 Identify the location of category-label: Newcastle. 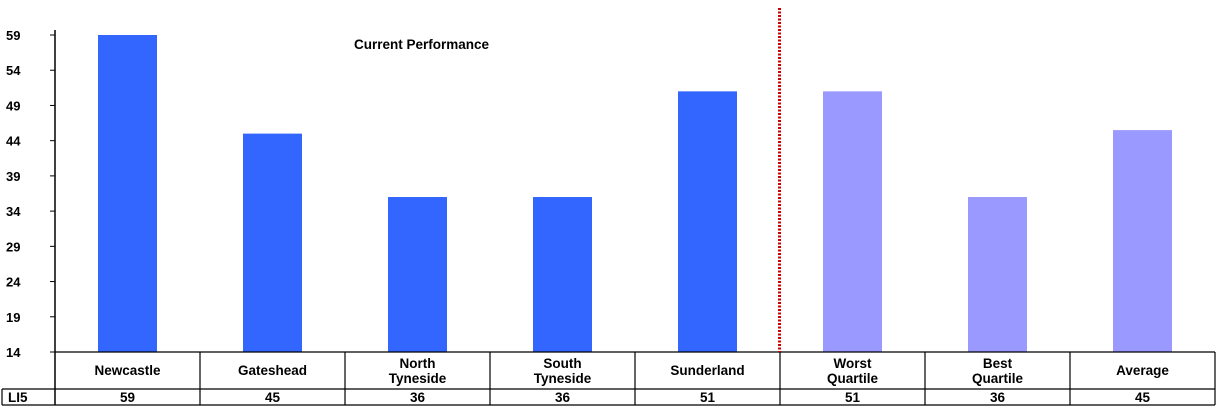
(127, 370).